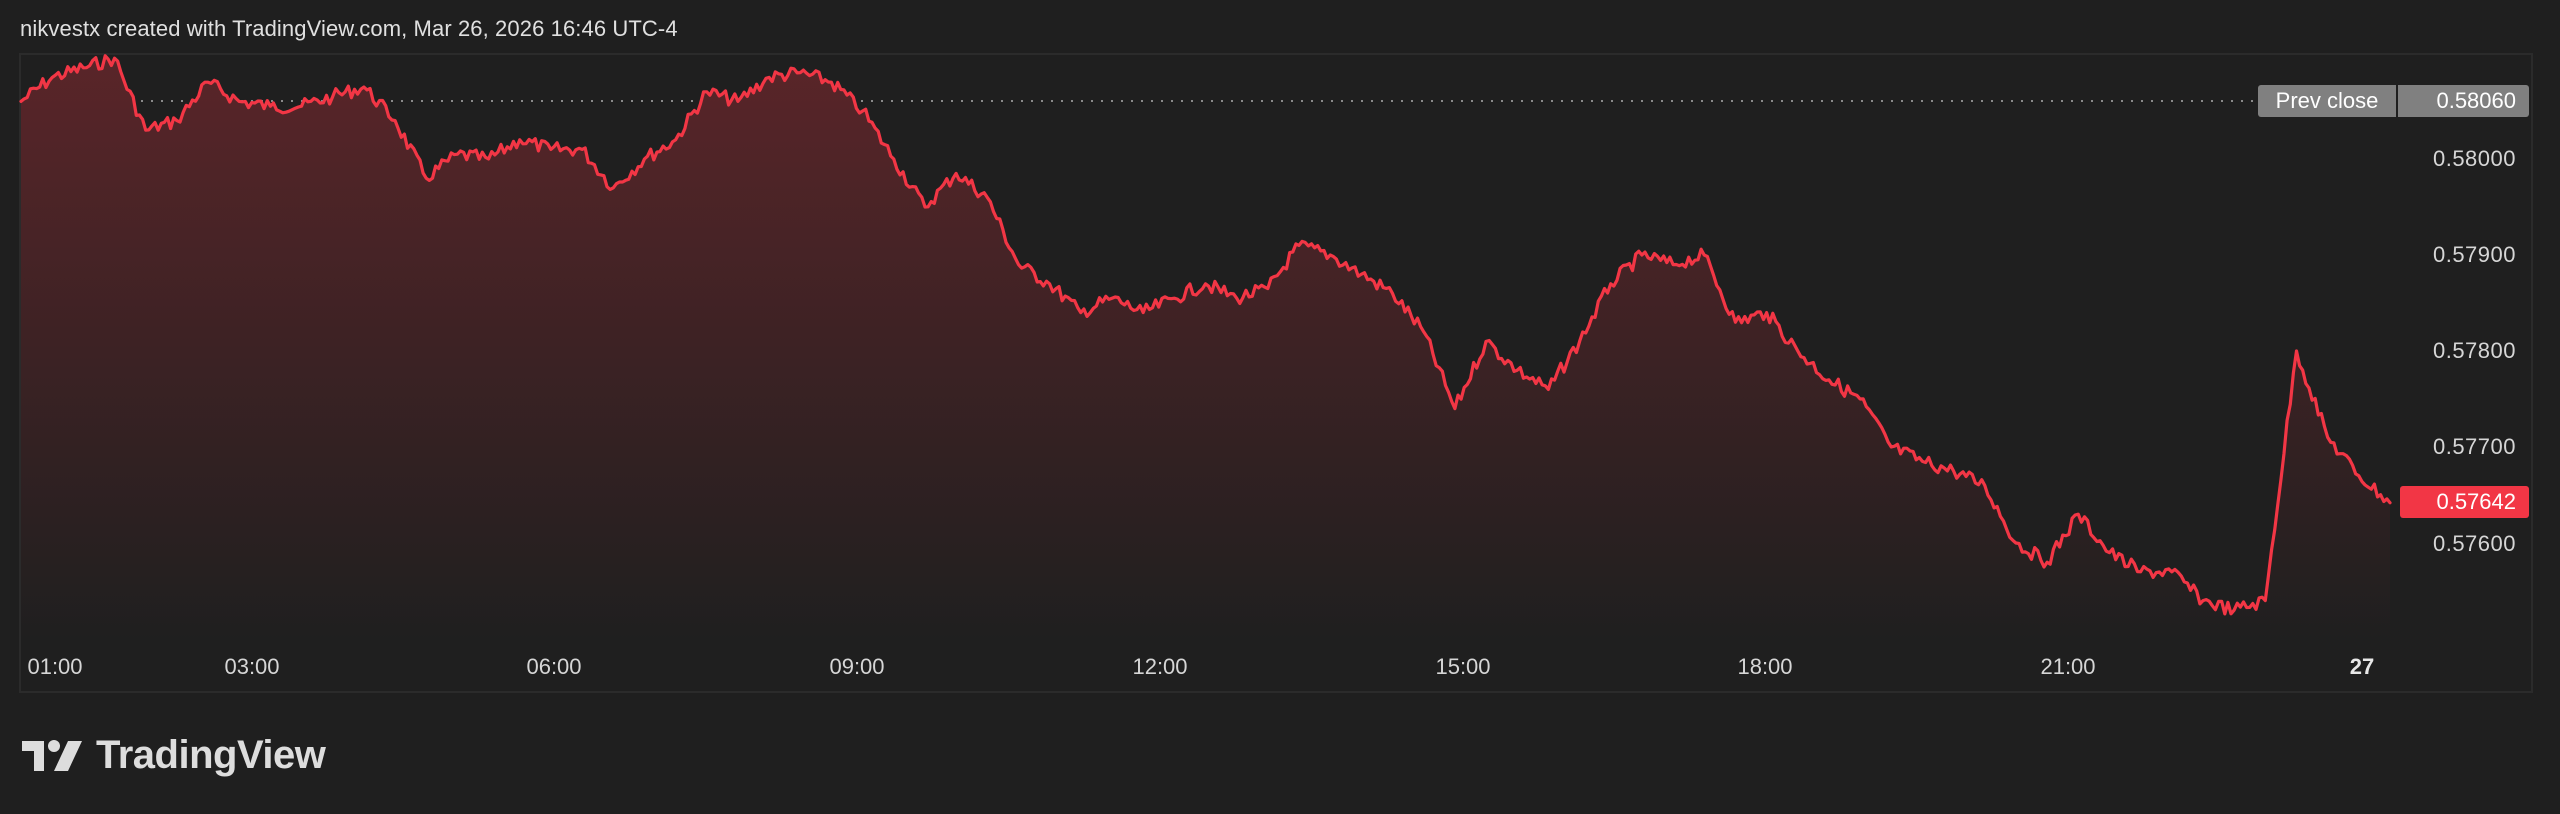 This screenshot has height=814, width=2560. I want to click on last-price-tag: 0.57642, so click(2464, 502).